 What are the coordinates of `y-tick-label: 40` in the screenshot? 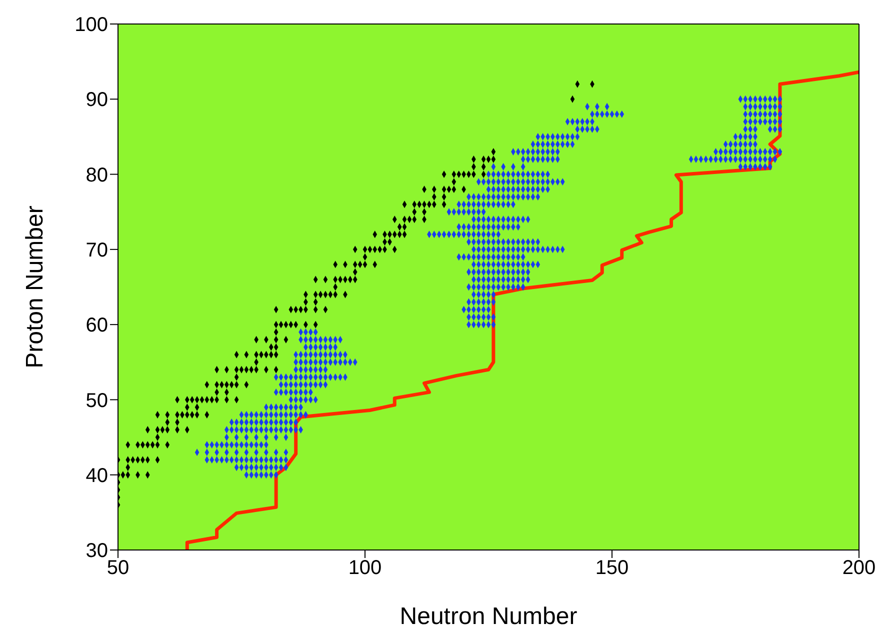 It's located at (97, 475).